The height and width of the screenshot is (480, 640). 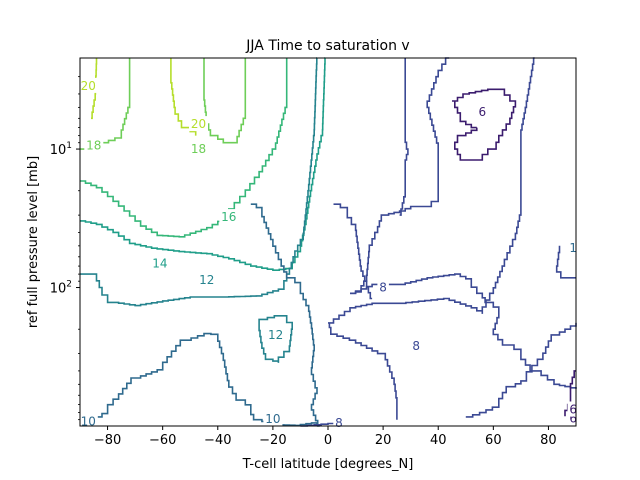 I want to click on contour-label-20-1: 20, so click(x=198, y=124).